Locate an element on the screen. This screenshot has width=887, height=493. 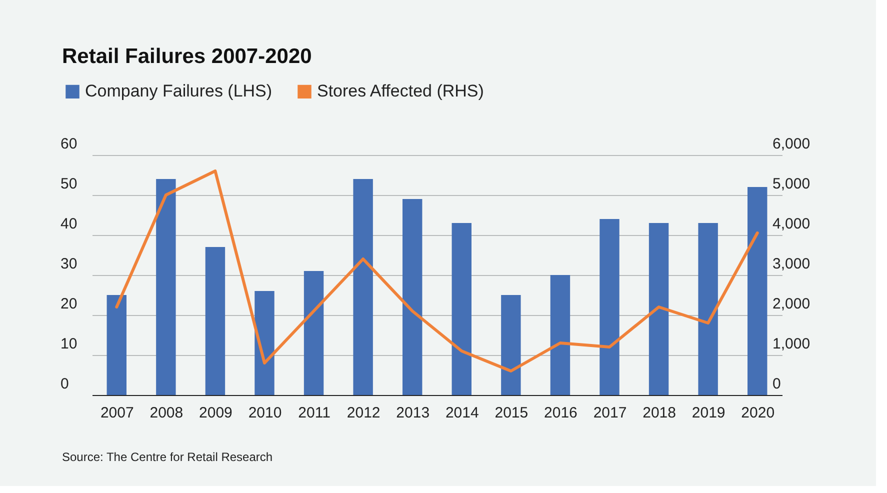
x-tick-label: 2007 is located at coordinates (117, 413).